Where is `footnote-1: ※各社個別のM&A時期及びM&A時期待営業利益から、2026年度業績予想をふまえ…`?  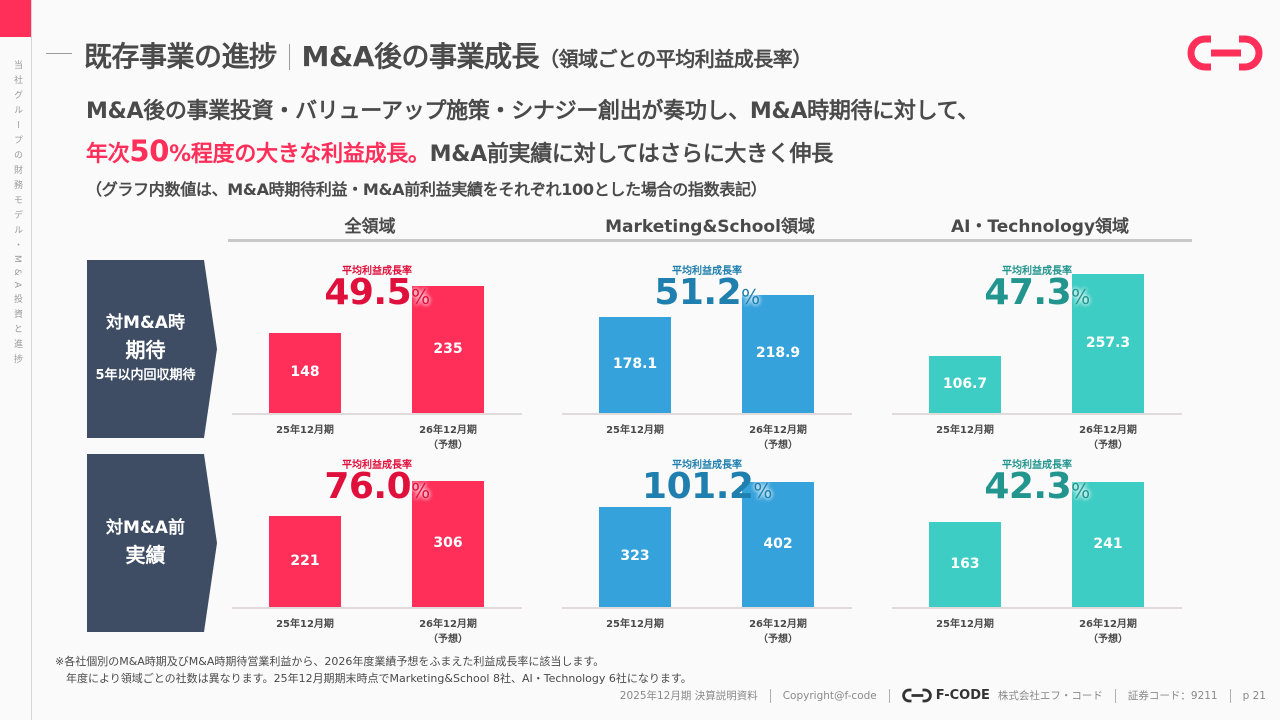
footnote-1: ※各社個別のM&A時期及びM&A時期待営業利益から、2026年度業績予想をふまえ… is located at coordinates (330, 661).